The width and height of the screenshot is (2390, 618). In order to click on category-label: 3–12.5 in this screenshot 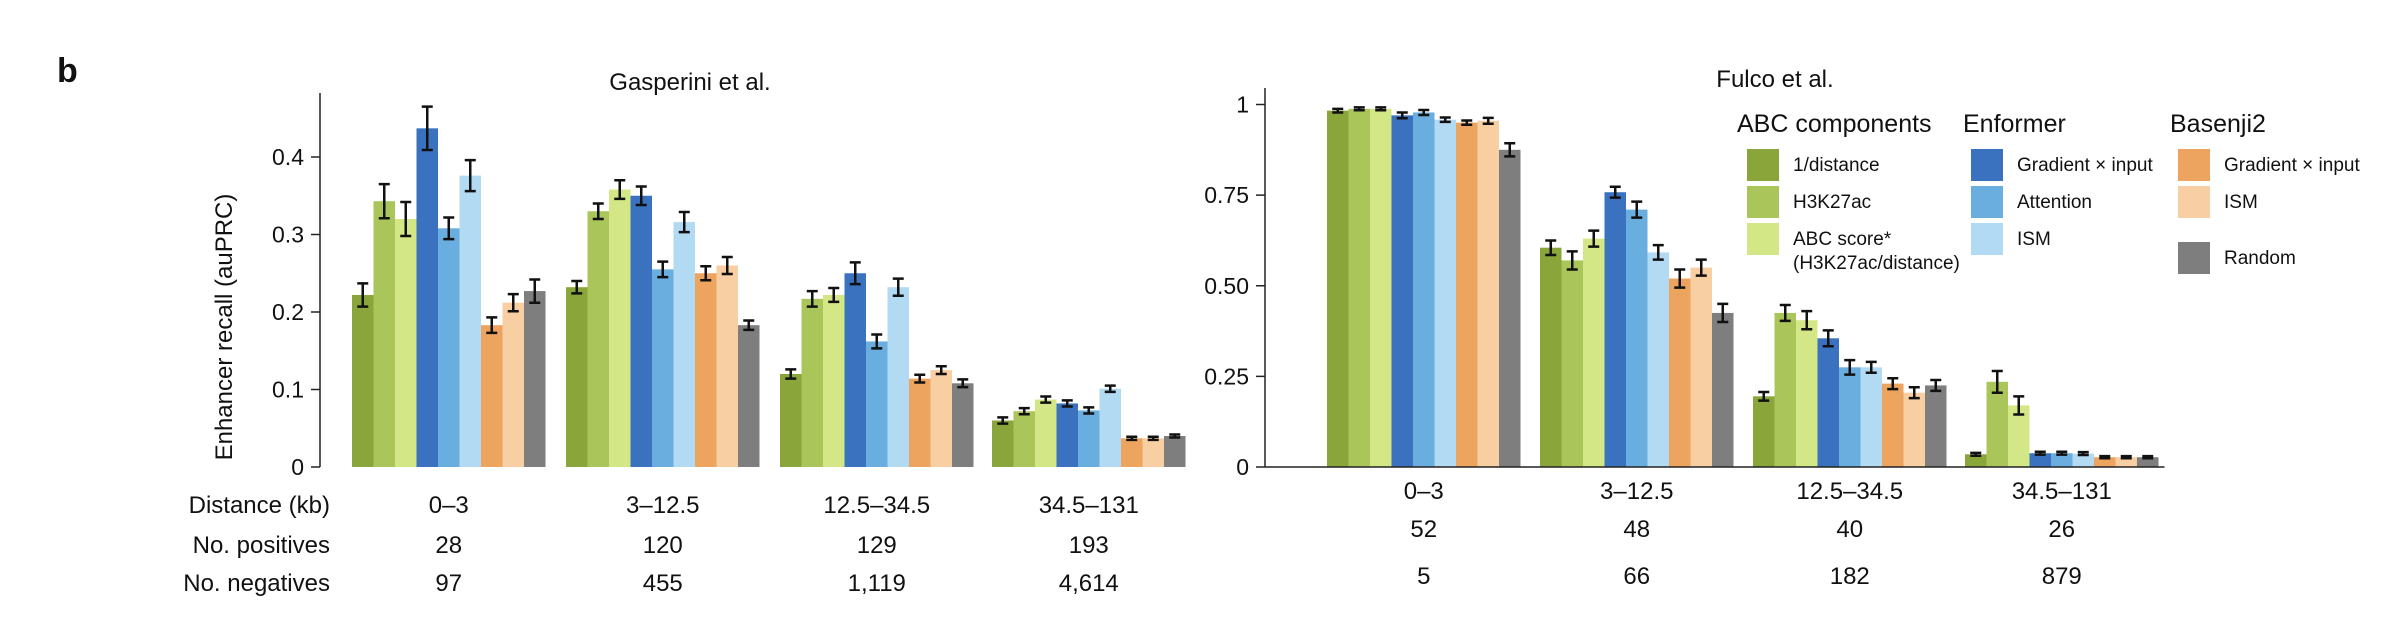, I will do `click(1636, 491)`.